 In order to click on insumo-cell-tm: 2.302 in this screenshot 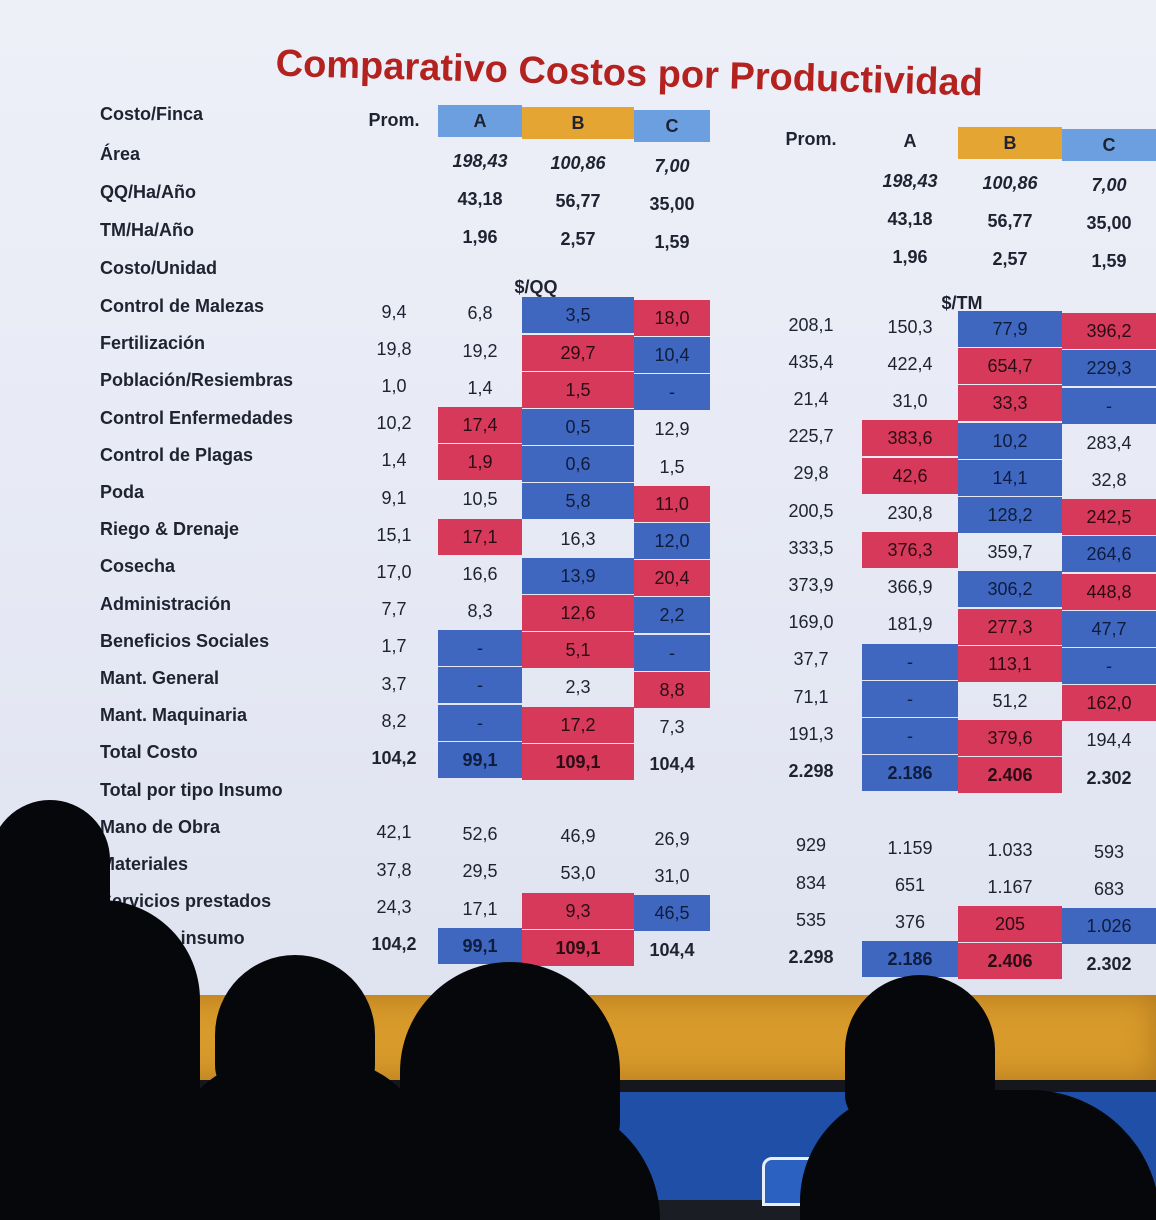, I will do `click(1109, 963)`.